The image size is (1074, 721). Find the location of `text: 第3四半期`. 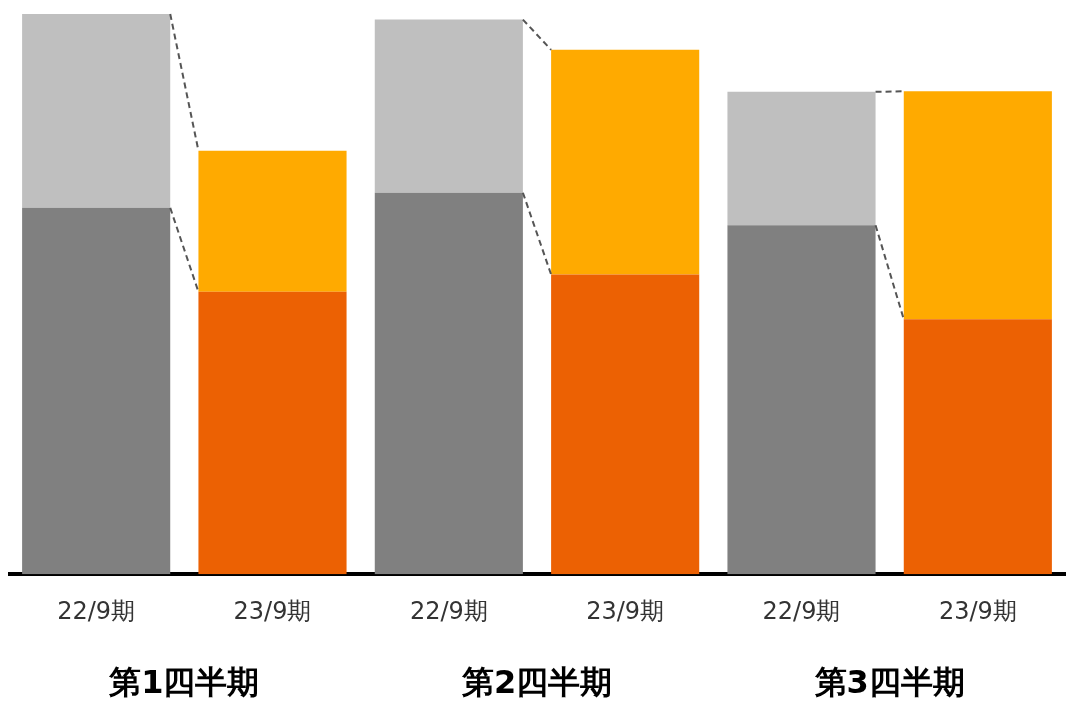

text: 第3四半期 is located at coordinates (889, 682).